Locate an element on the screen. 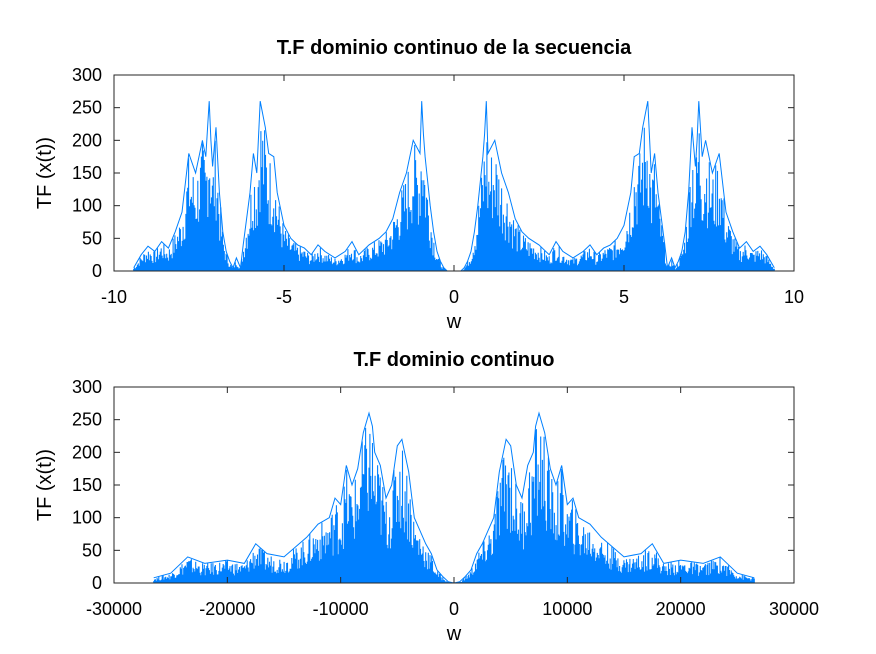 This screenshot has width=876, height=654. chart2-x-tick-label: -30000 is located at coordinates (114, 609).